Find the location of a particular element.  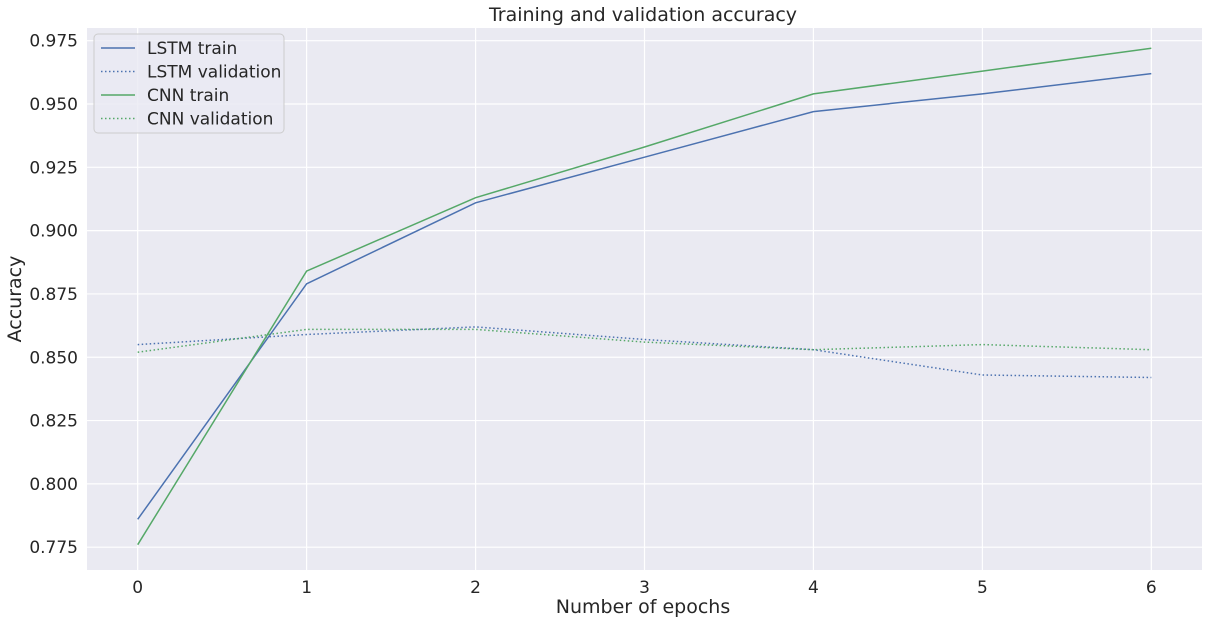

legend-label-cnn-validation: CNN validation is located at coordinates (210, 120).